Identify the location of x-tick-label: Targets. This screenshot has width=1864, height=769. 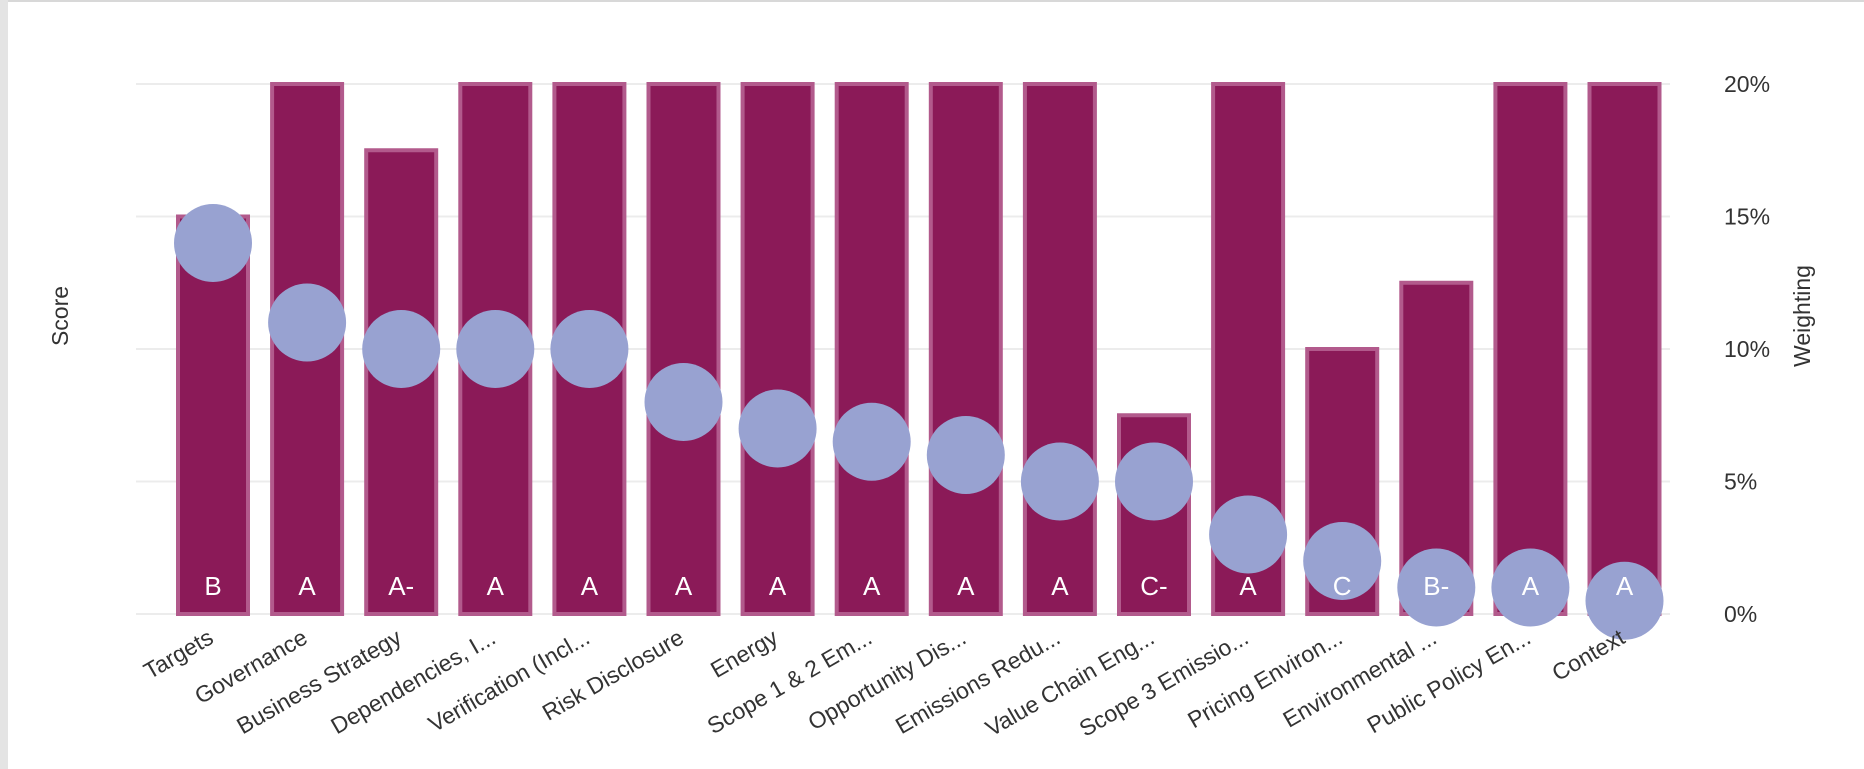
(178, 654).